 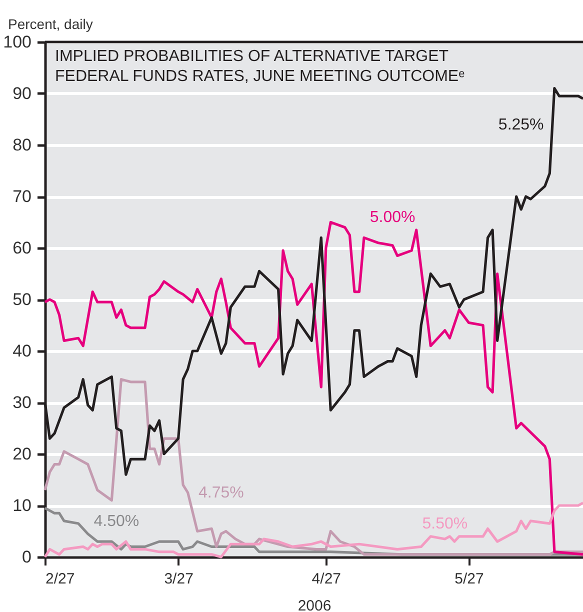 What do you see at coordinates (22, 402) in the screenshot?
I see `y-tick-label: 30` at bounding box center [22, 402].